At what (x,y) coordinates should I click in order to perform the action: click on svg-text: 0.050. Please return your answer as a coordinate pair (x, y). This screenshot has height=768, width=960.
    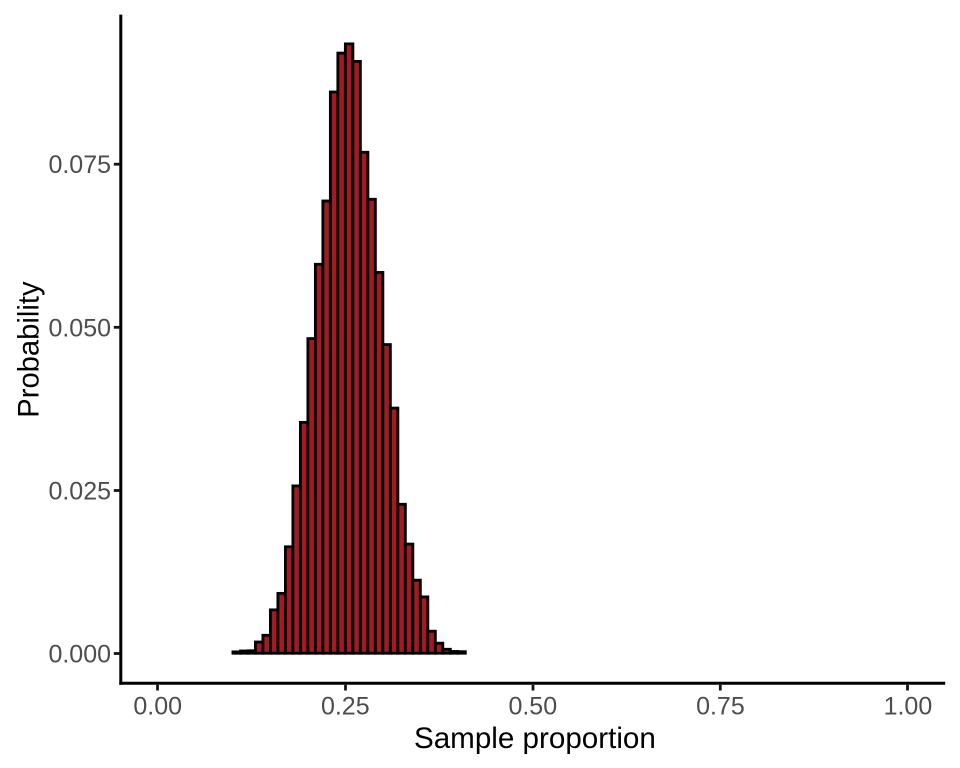
    Looking at the image, I should click on (79, 328).